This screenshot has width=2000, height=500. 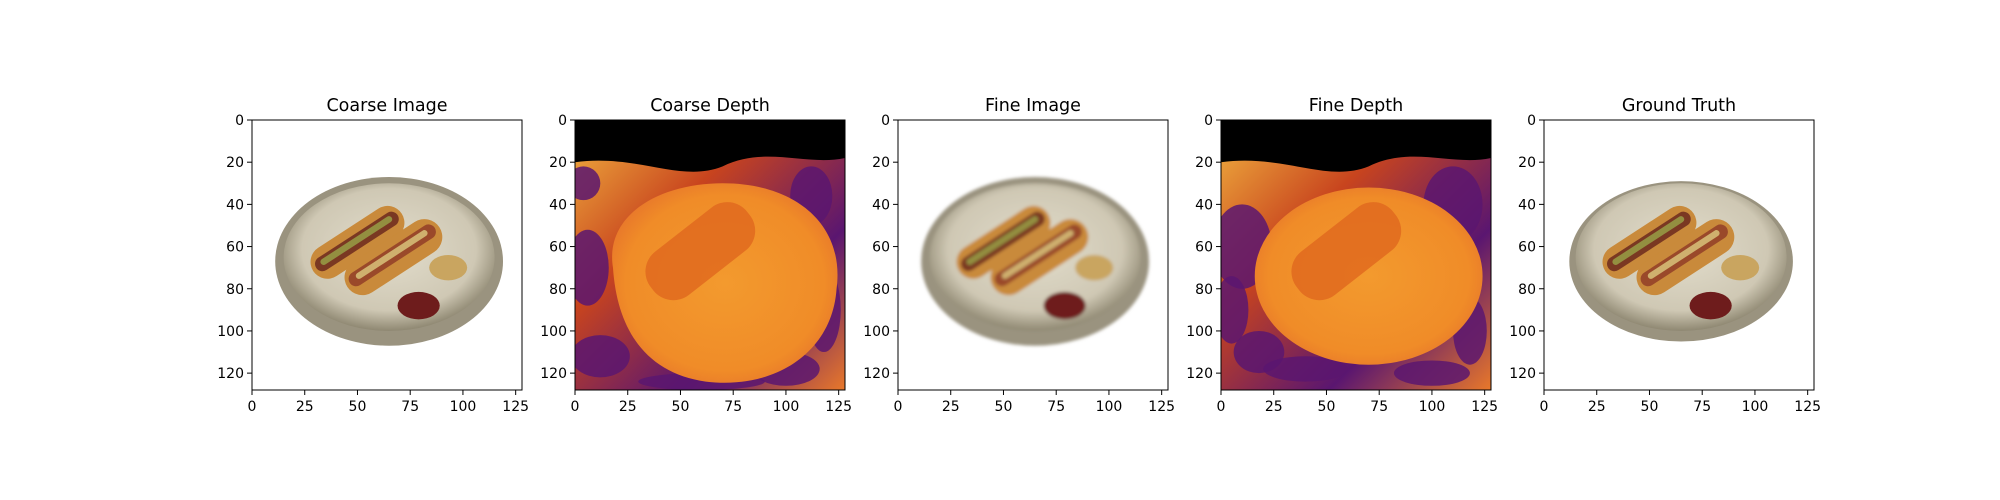 I want to click on panel-fine-image: Fine Image 0 25 50 75 100 125 0 20 40 60 80 100 120, so click(x=1019, y=255).